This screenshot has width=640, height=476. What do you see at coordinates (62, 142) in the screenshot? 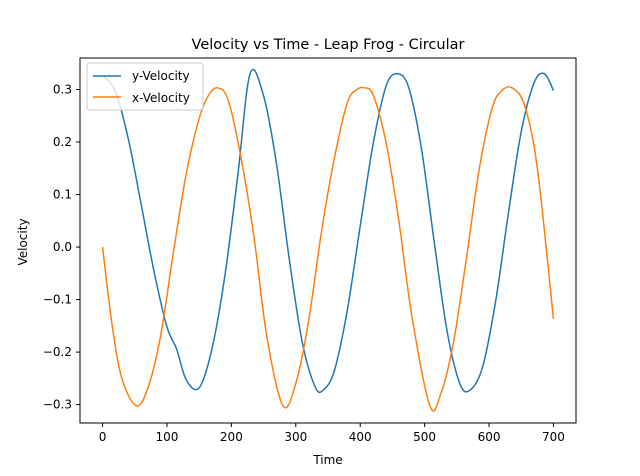
I see `y-tick-label: 0.2` at bounding box center [62, 142].